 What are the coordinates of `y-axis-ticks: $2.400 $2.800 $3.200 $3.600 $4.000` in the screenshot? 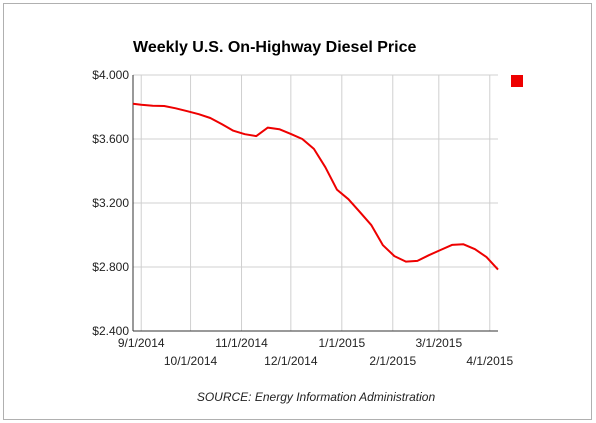 It's located at (110, 203).